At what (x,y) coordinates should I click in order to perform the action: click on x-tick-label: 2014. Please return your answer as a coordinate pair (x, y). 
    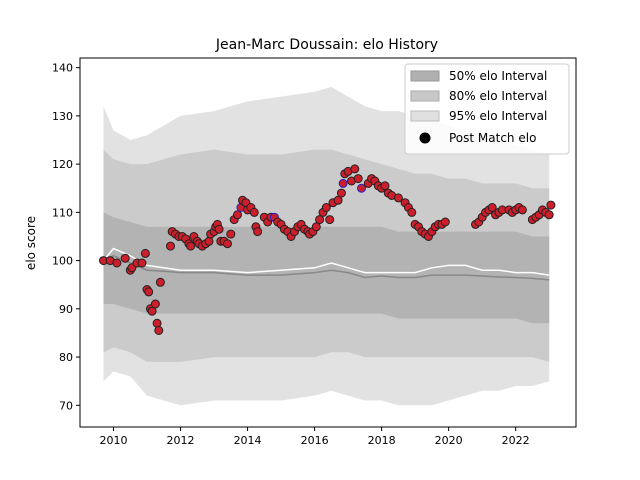
    Looking at the image, I should click on (248, 440).